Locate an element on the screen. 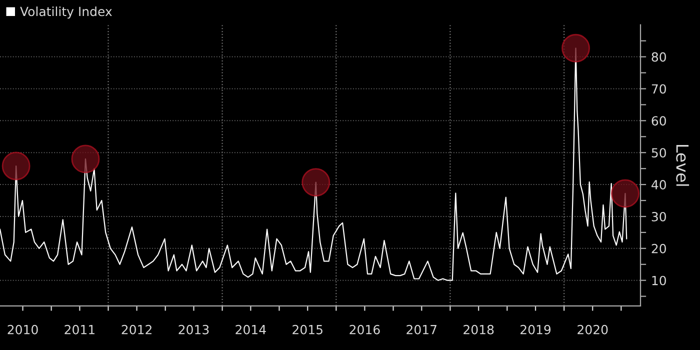 The height and width of the screenshot is (350, 700). y-tick-label: 50 is located at coordinates (659, 153).